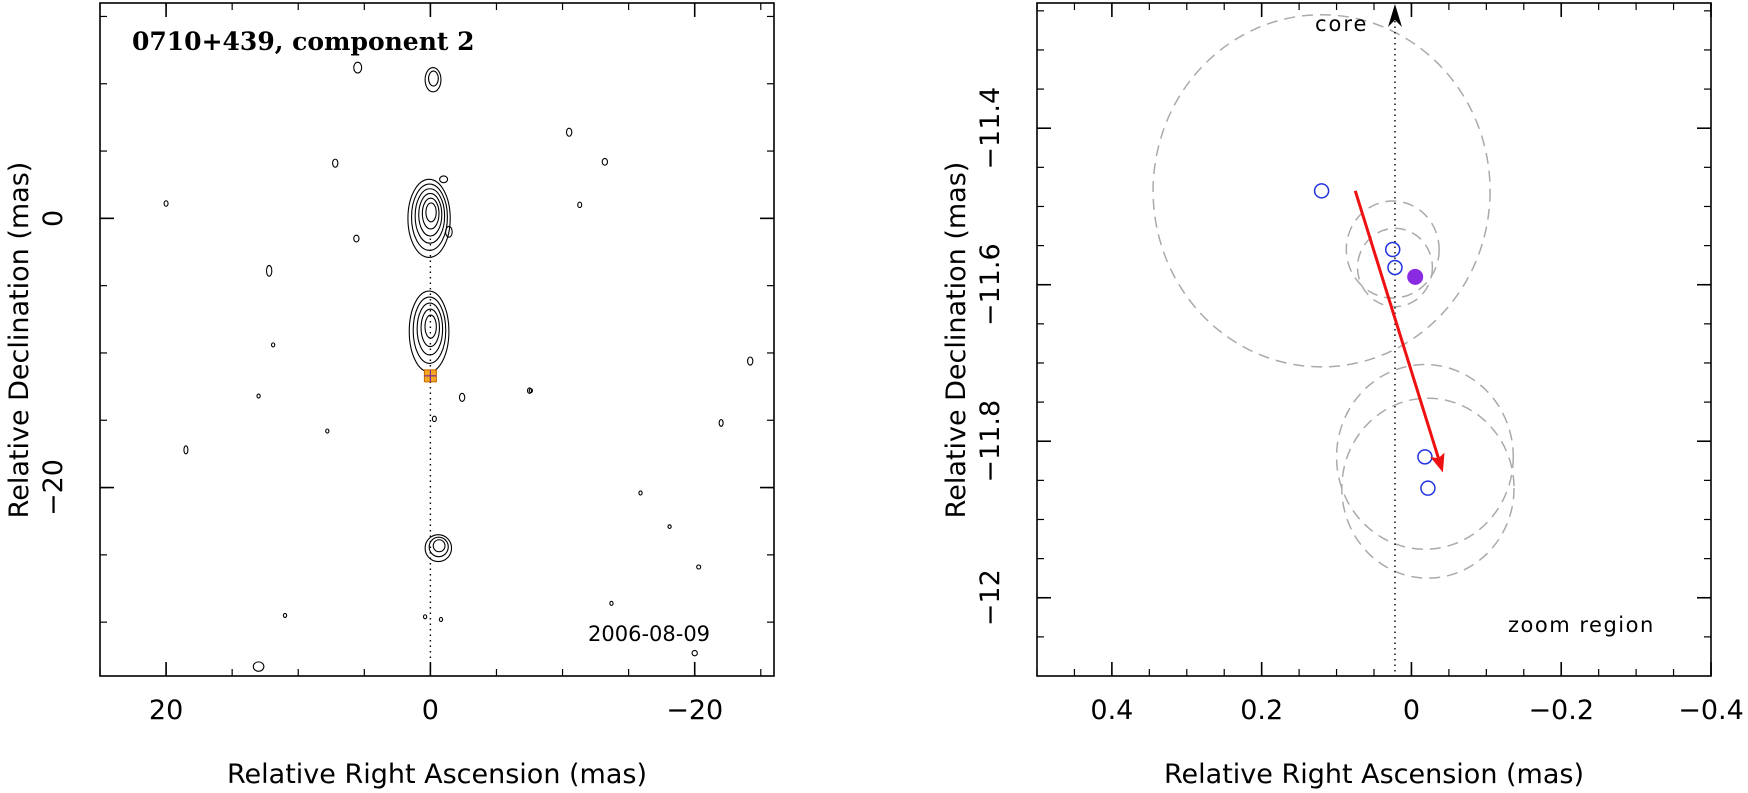  Describe the element at coordinates (1374, 774) in the screenshot. I see `right-x-axis-label: Relative Right Ascension (mas)` at that location.